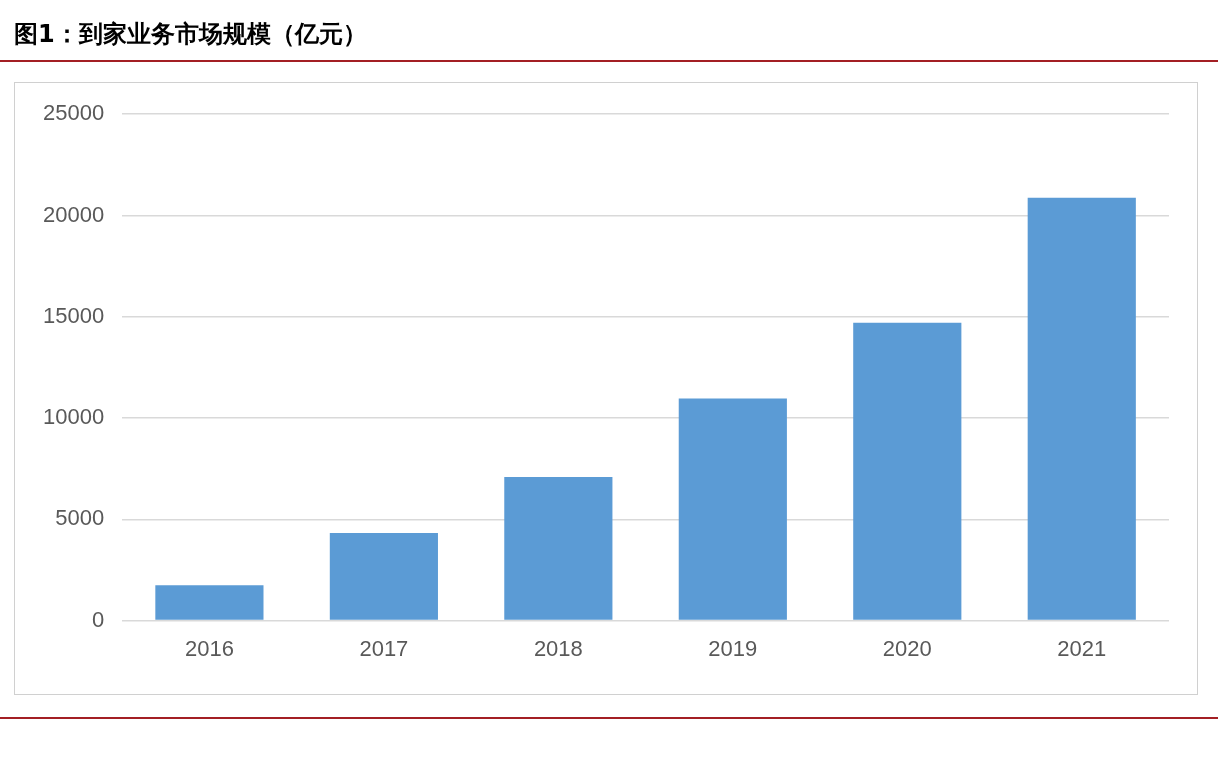 The height and width of the screenshot is (772, 1218). Describe the element at coordinates (73, 315) in the screenshot. I see `y-tick-label: 15000` at that location.